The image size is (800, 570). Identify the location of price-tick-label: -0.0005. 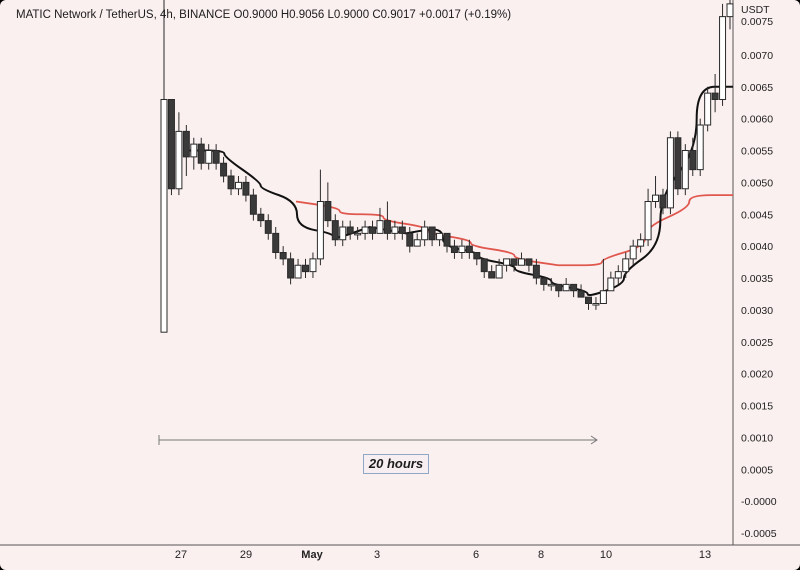
(759, 534).